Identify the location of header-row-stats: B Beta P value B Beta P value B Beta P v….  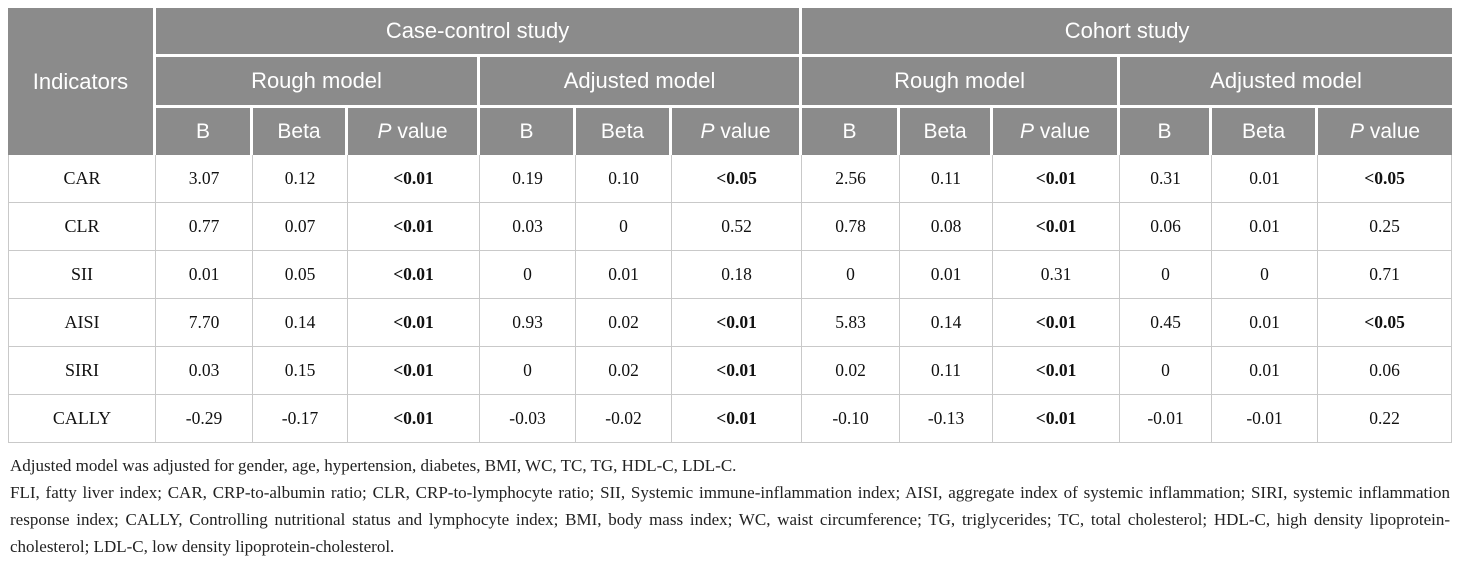
(730, 131).